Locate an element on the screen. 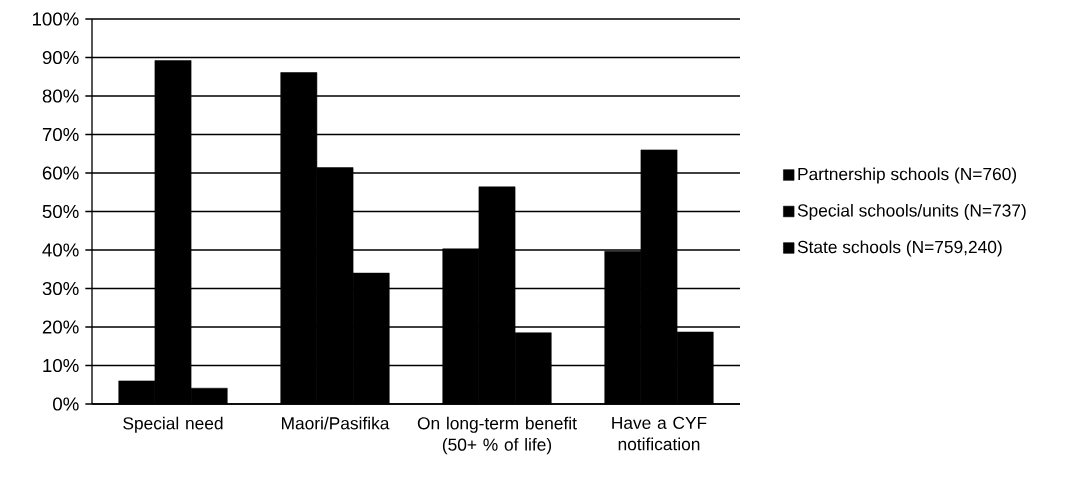 Image resolution: width=1076 pixels, height=501 pixels. y-tick-label: 100% is located at coordinates (55, 19).